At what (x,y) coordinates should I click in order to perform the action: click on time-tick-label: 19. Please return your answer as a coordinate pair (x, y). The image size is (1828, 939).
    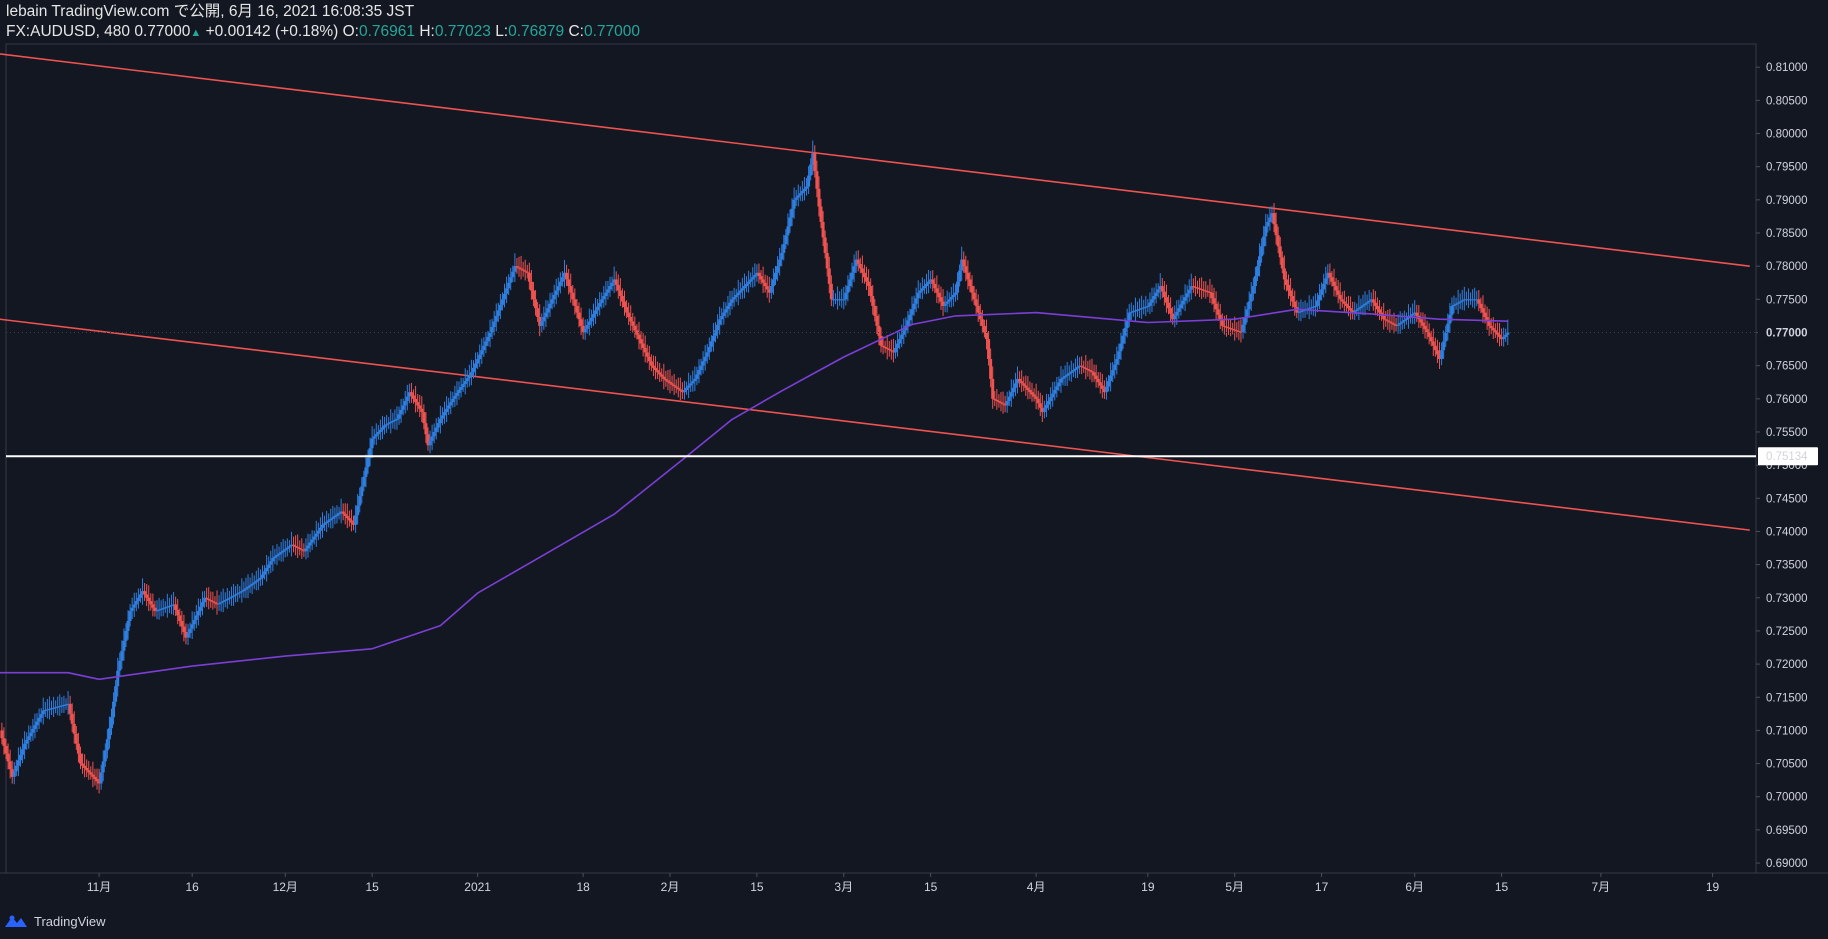
    Looking at the image, I should click on (1713, 887).